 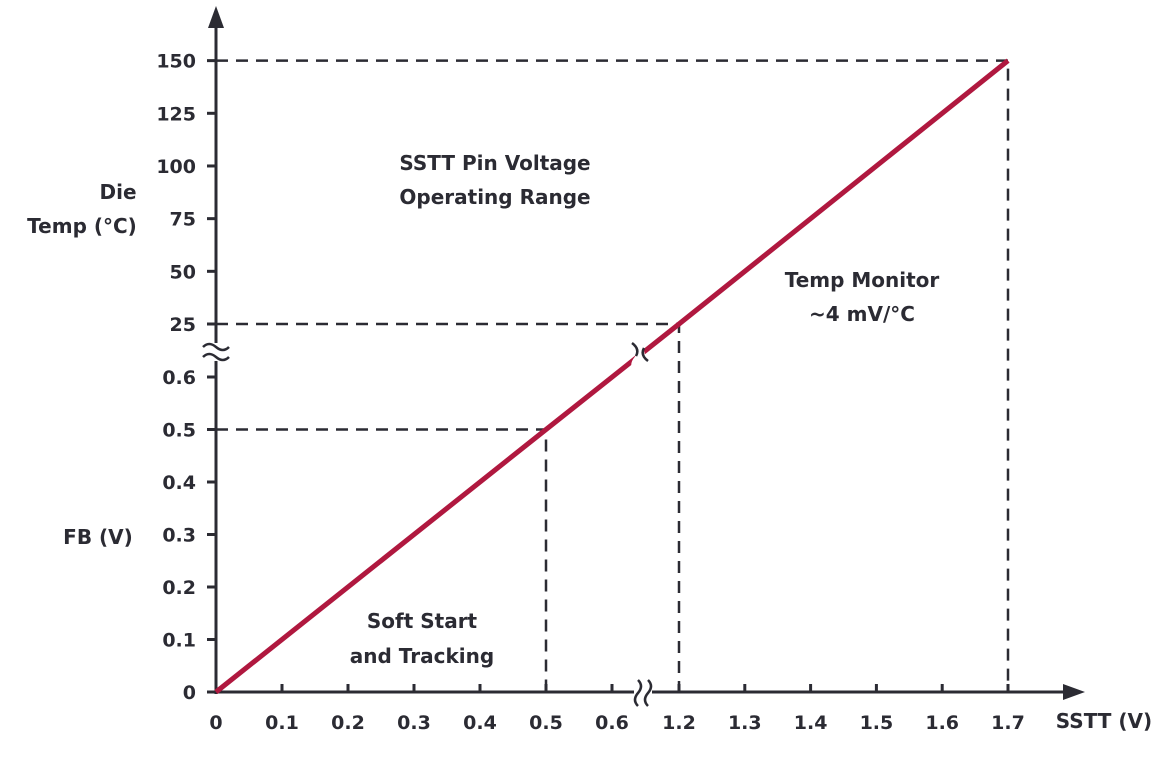 What do you see at coordinates (1008, 723) in the screenshot?
I see `x-tick-label: 1.7` at bounding box center [1008, 723].